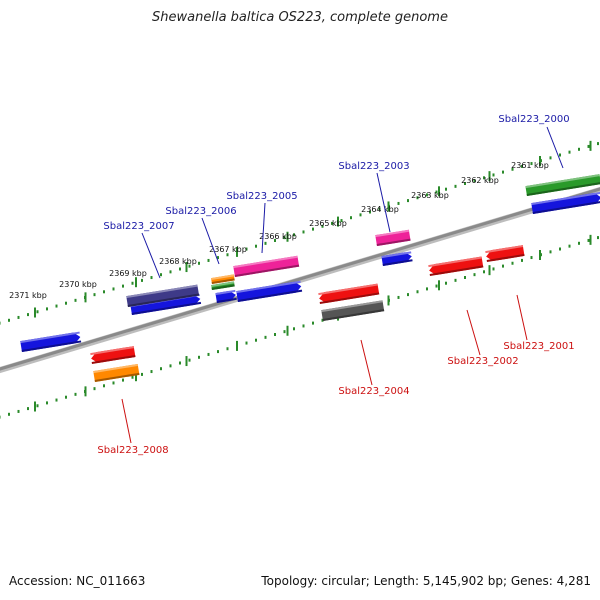 This screenshot has width=600, height=600. What do you see at coordinates (128, 273) in the screenshot?
I see `kbp-tick-label: 2369 kbp` at bounding box center [128, 273].